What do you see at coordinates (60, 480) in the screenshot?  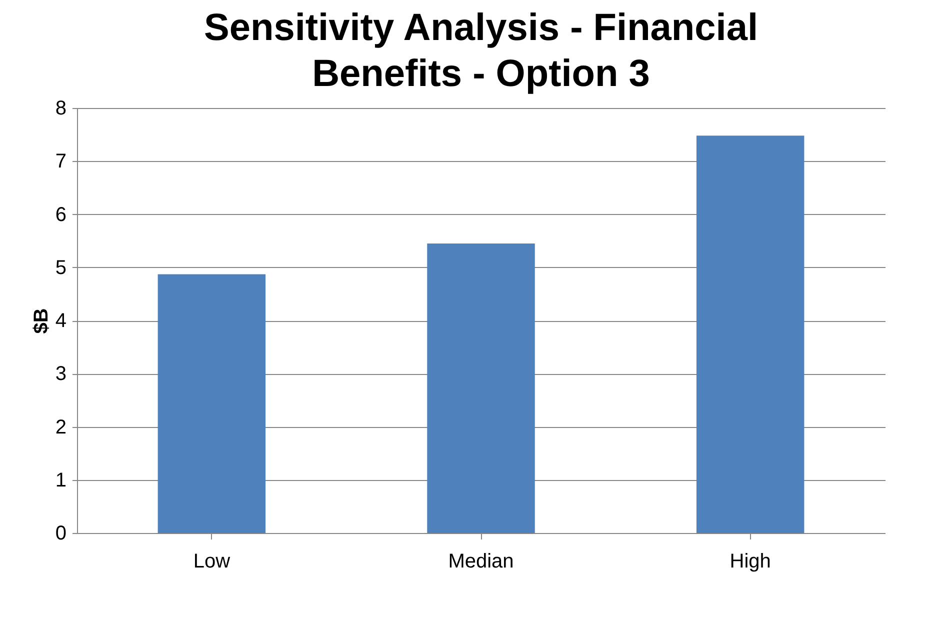 I see `y-tick-label: 1` at bounding box center [60, 480].